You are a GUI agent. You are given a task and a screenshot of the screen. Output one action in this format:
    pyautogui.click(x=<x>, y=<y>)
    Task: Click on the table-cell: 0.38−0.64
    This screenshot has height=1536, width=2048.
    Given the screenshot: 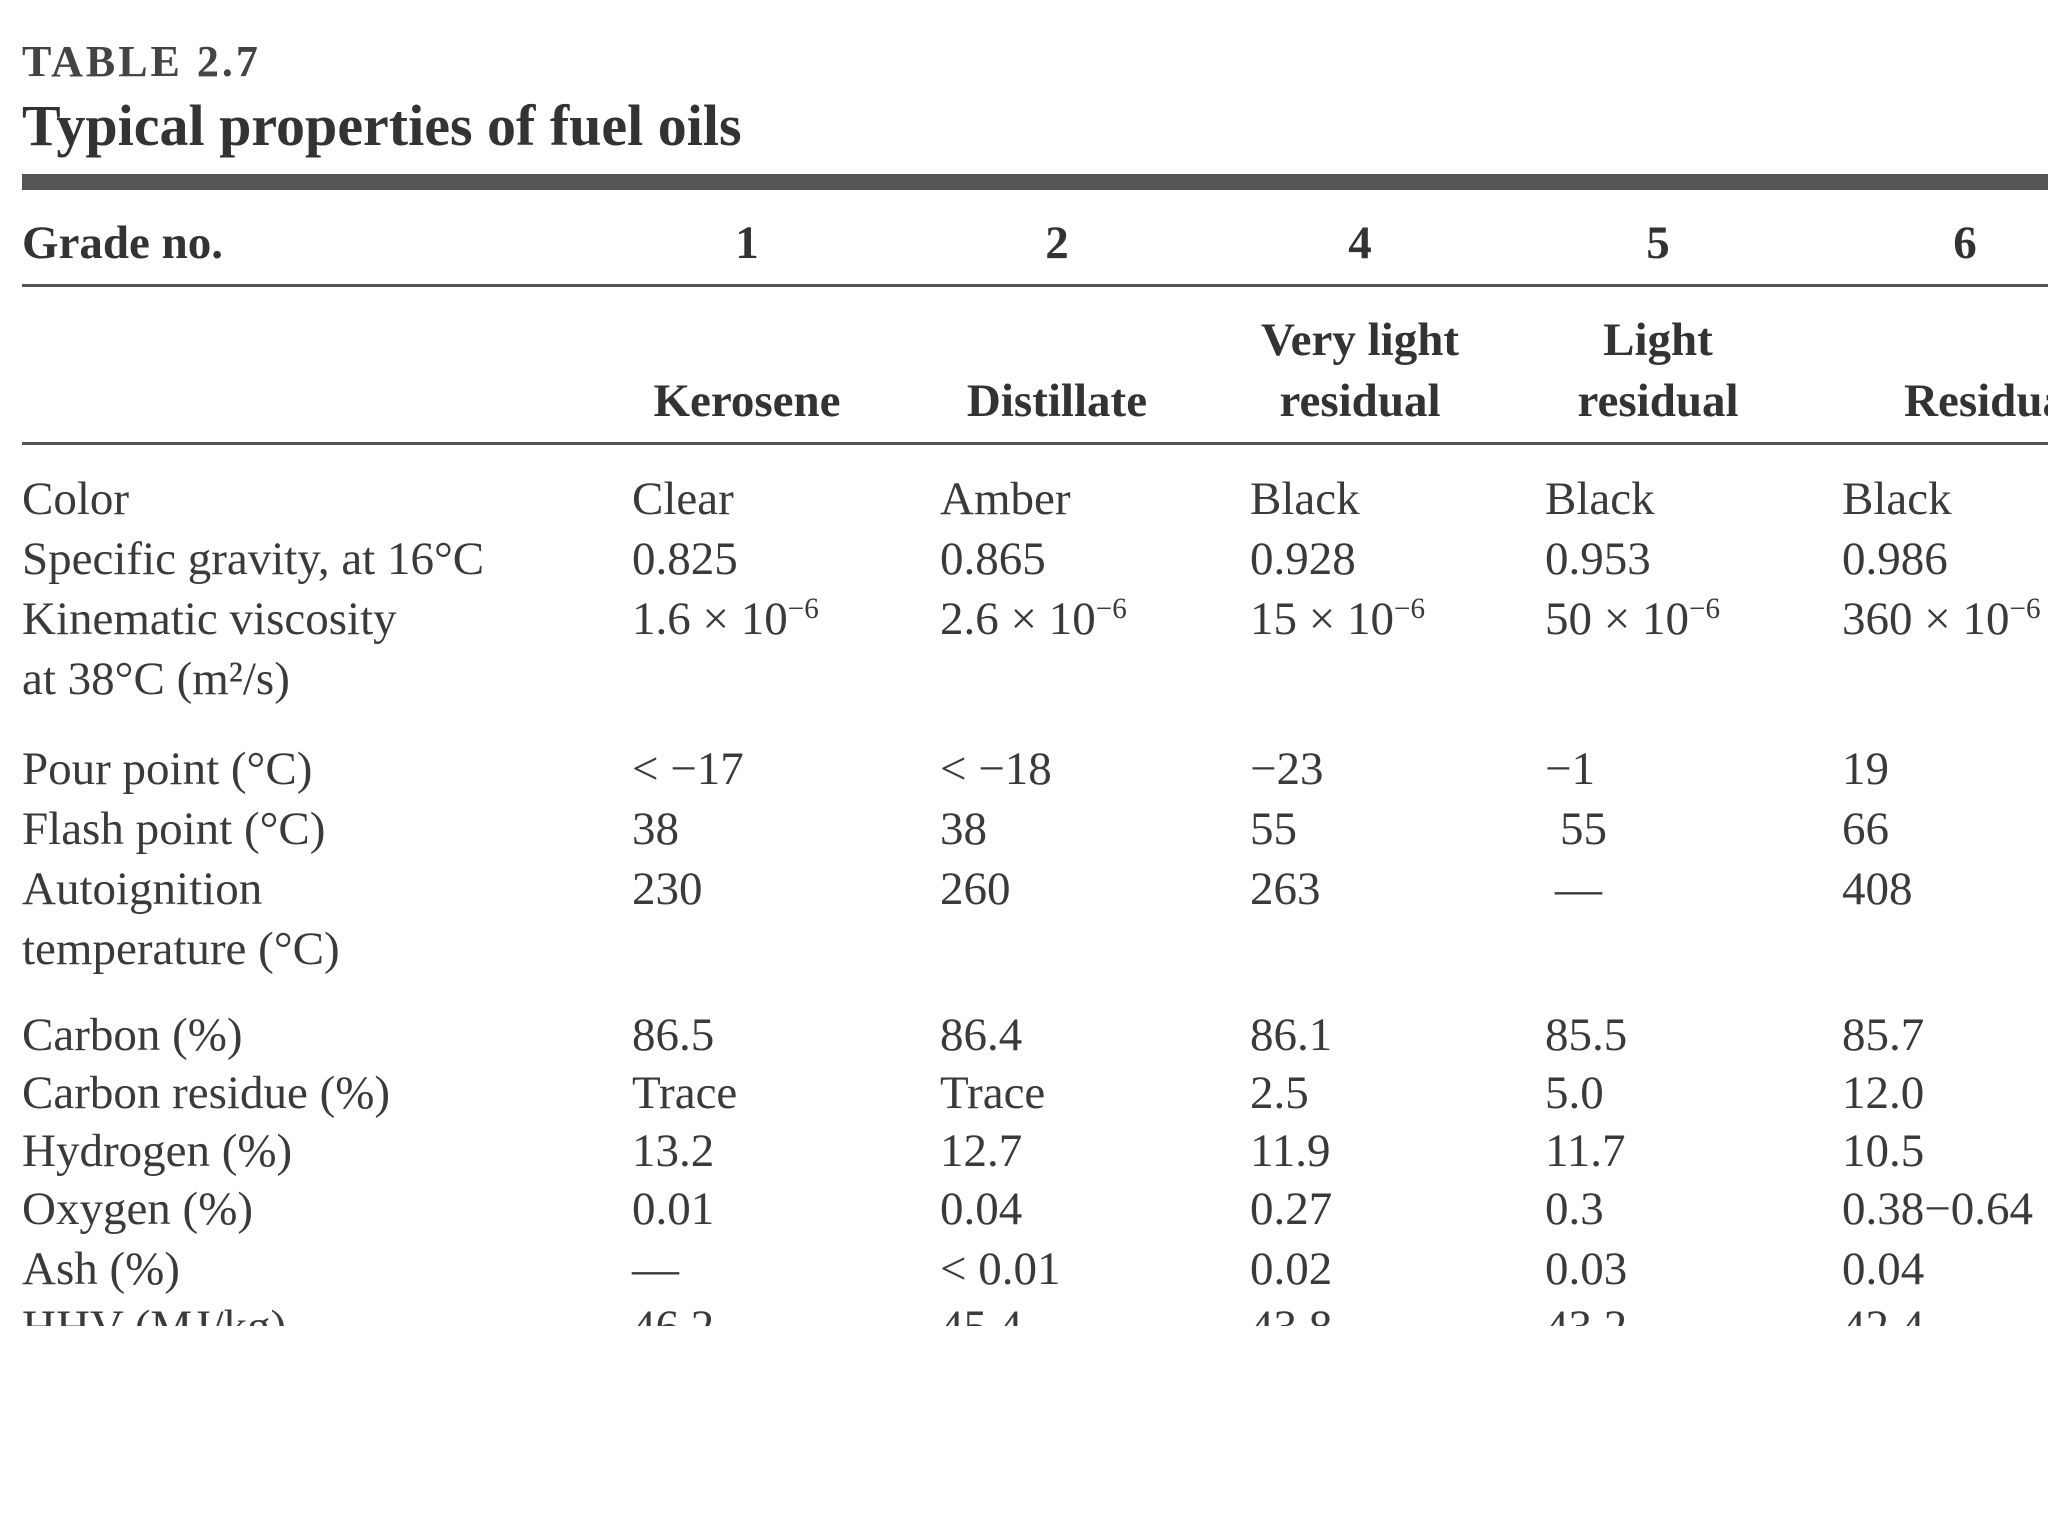 What is the action you would take?
    pyautogui.click(x=1938, y=1209)
    